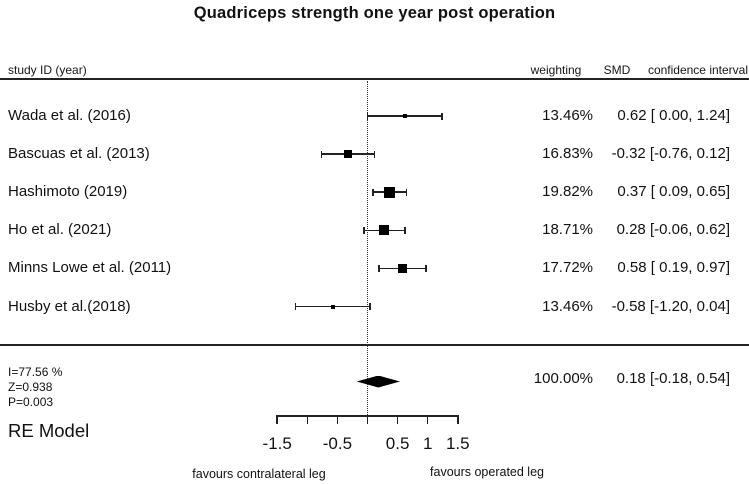  What do you see at coordinates (374, 345) in the screenshot?
I see `summary-divider-line` at bounding box center [374, 345].